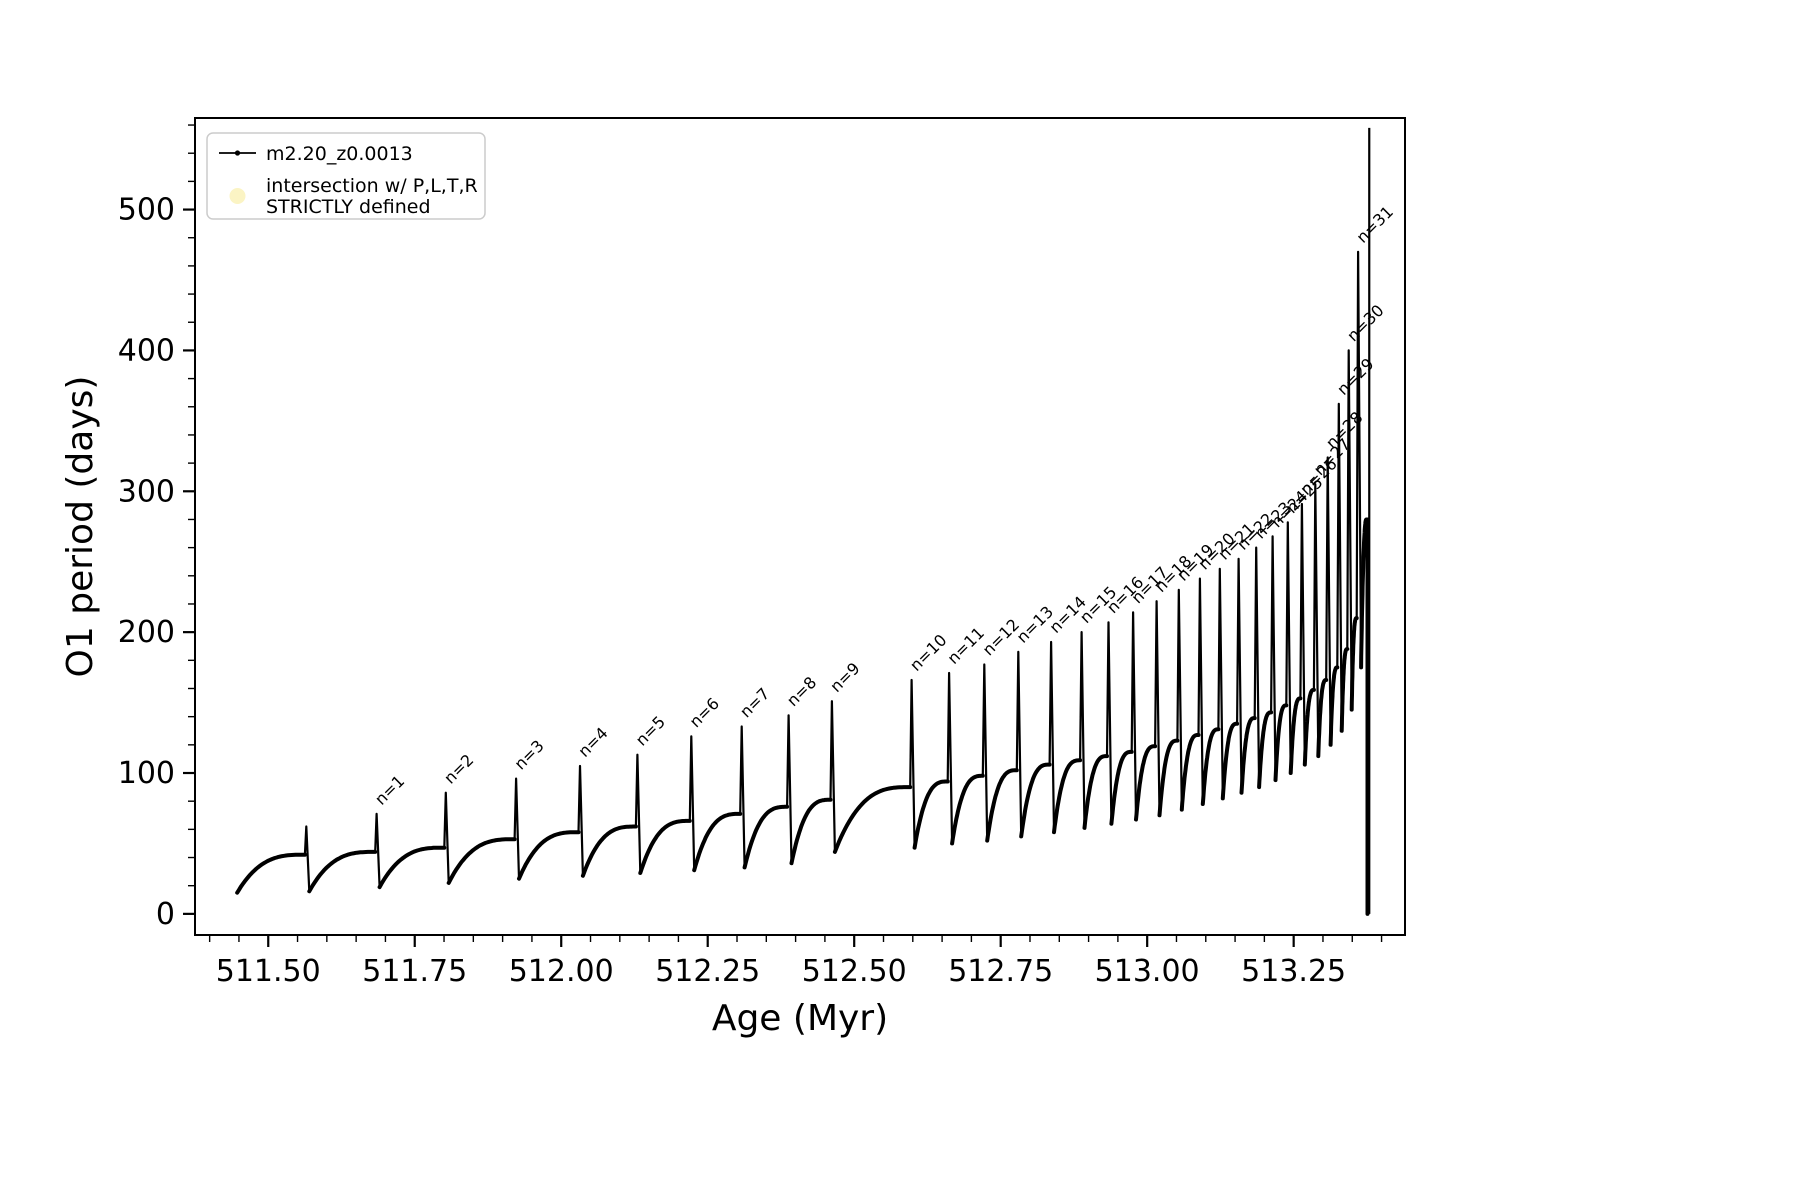 The width and height of the screenshot is (1800, 1204). I want to click on x-tick-label: 512.50, so click(854, 971).